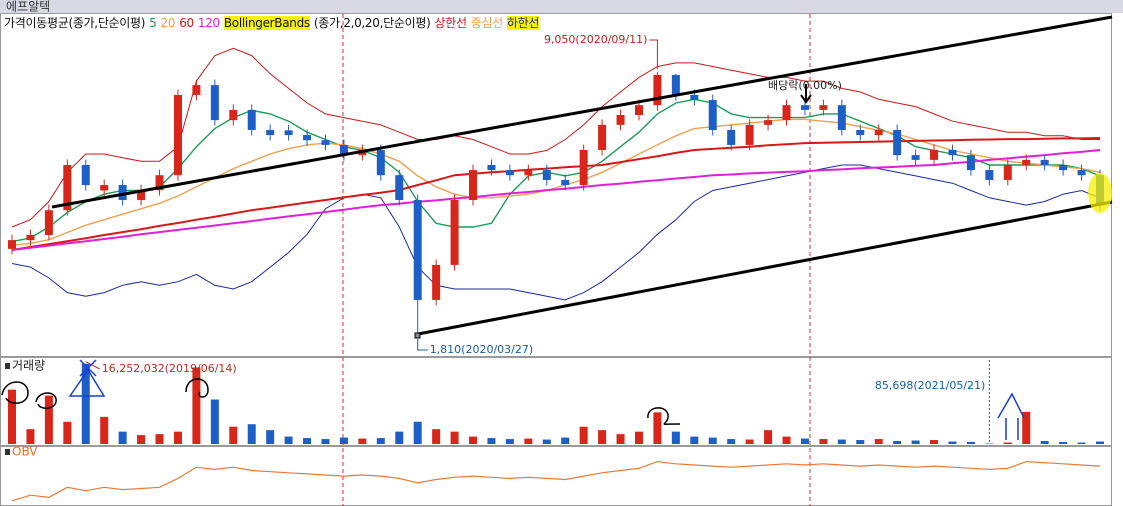 Image resolution: width=1123 pixels, height=506 pixels. What do you see at coordinates (168, 23) in the screenshot?
I see `legend-entry: 20` at bounding box center [168, 23].